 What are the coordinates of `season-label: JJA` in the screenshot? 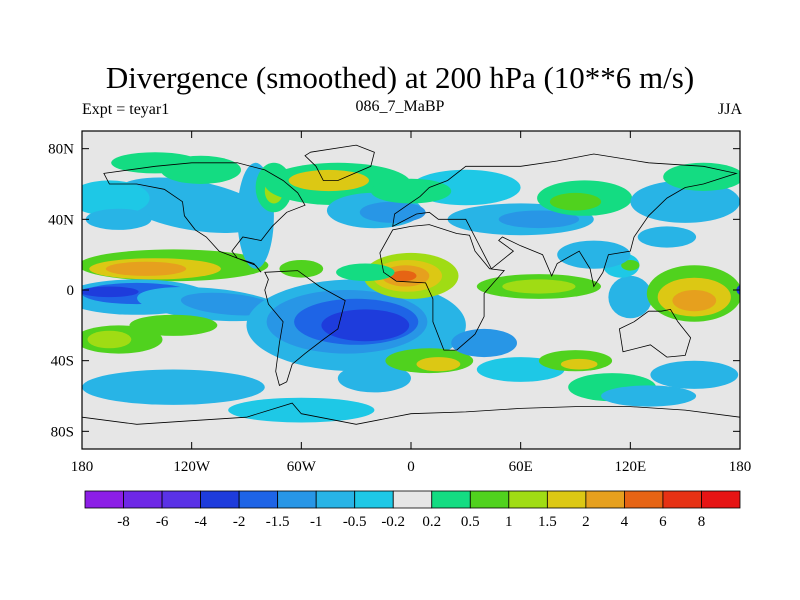 It's located at (729, 109).